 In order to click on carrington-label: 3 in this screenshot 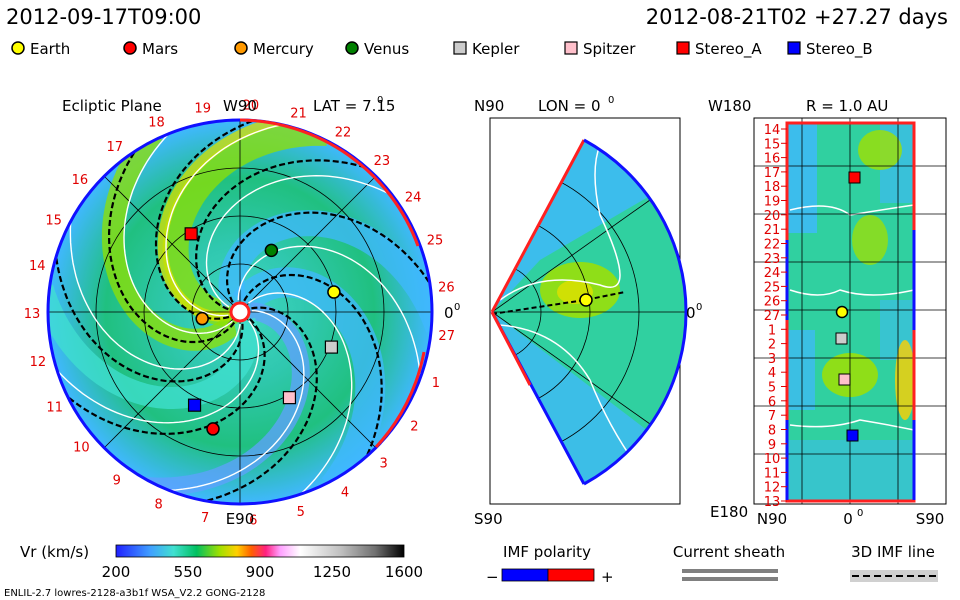, I will do `click(383, 464)`.